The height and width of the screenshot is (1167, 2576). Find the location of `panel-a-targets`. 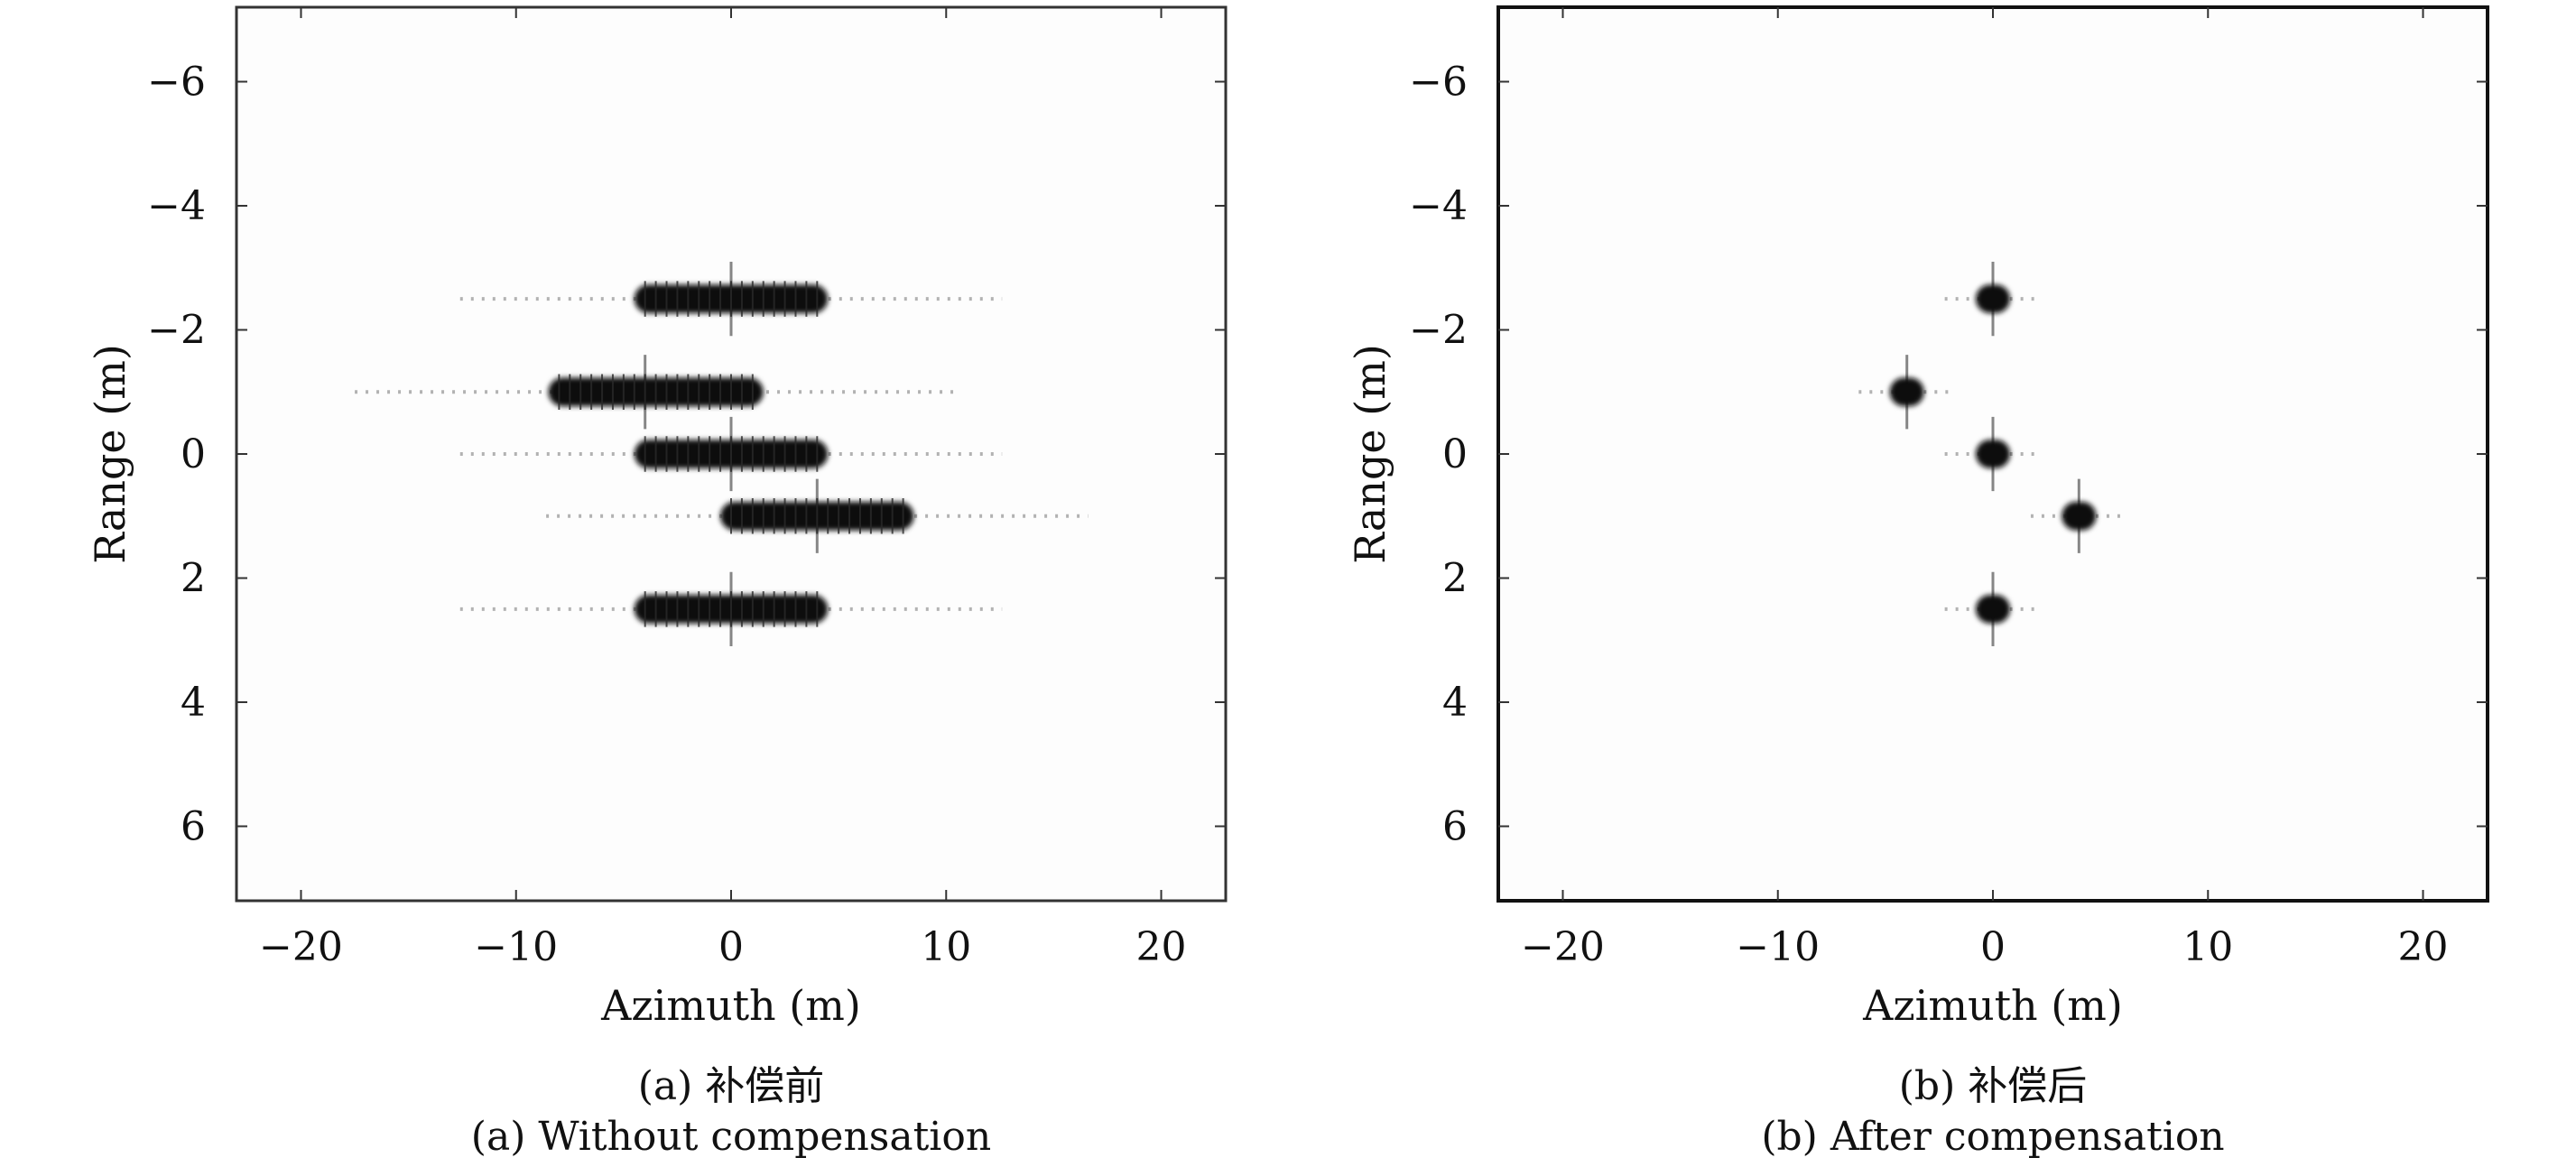

panel-a-targets is located at coordinates (722, 454).